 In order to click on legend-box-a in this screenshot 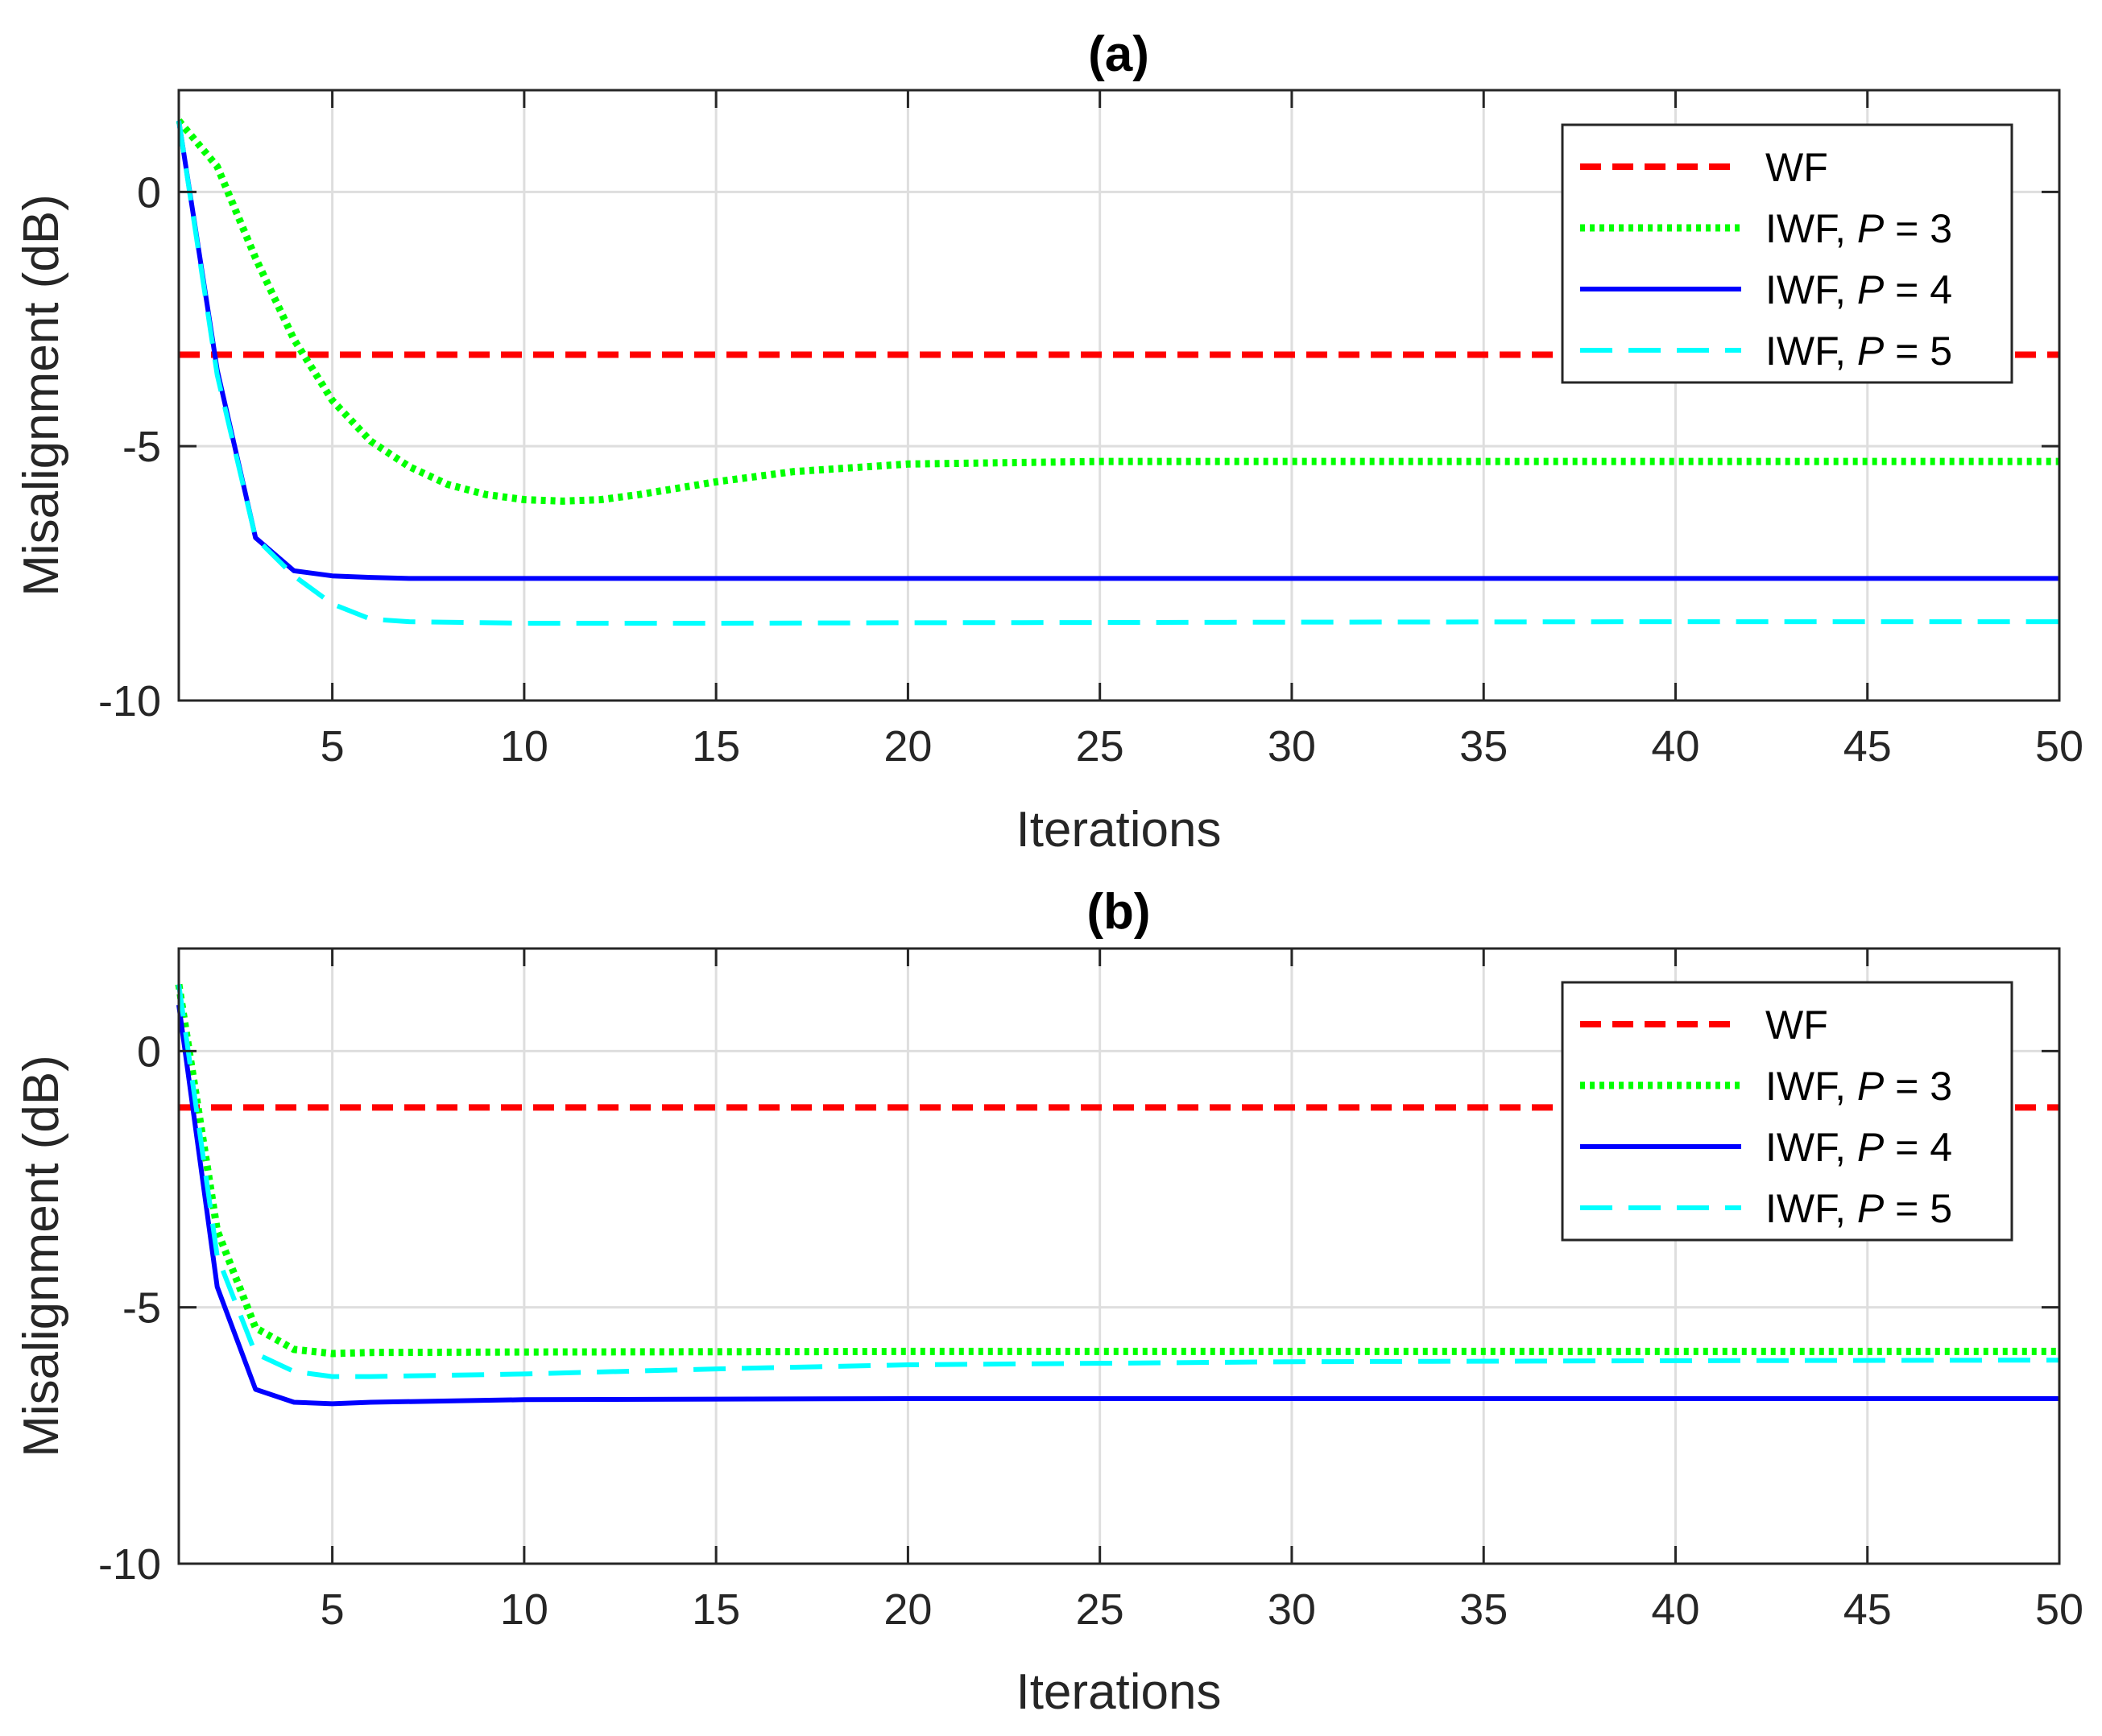, I will do `click(1787, 253)`.